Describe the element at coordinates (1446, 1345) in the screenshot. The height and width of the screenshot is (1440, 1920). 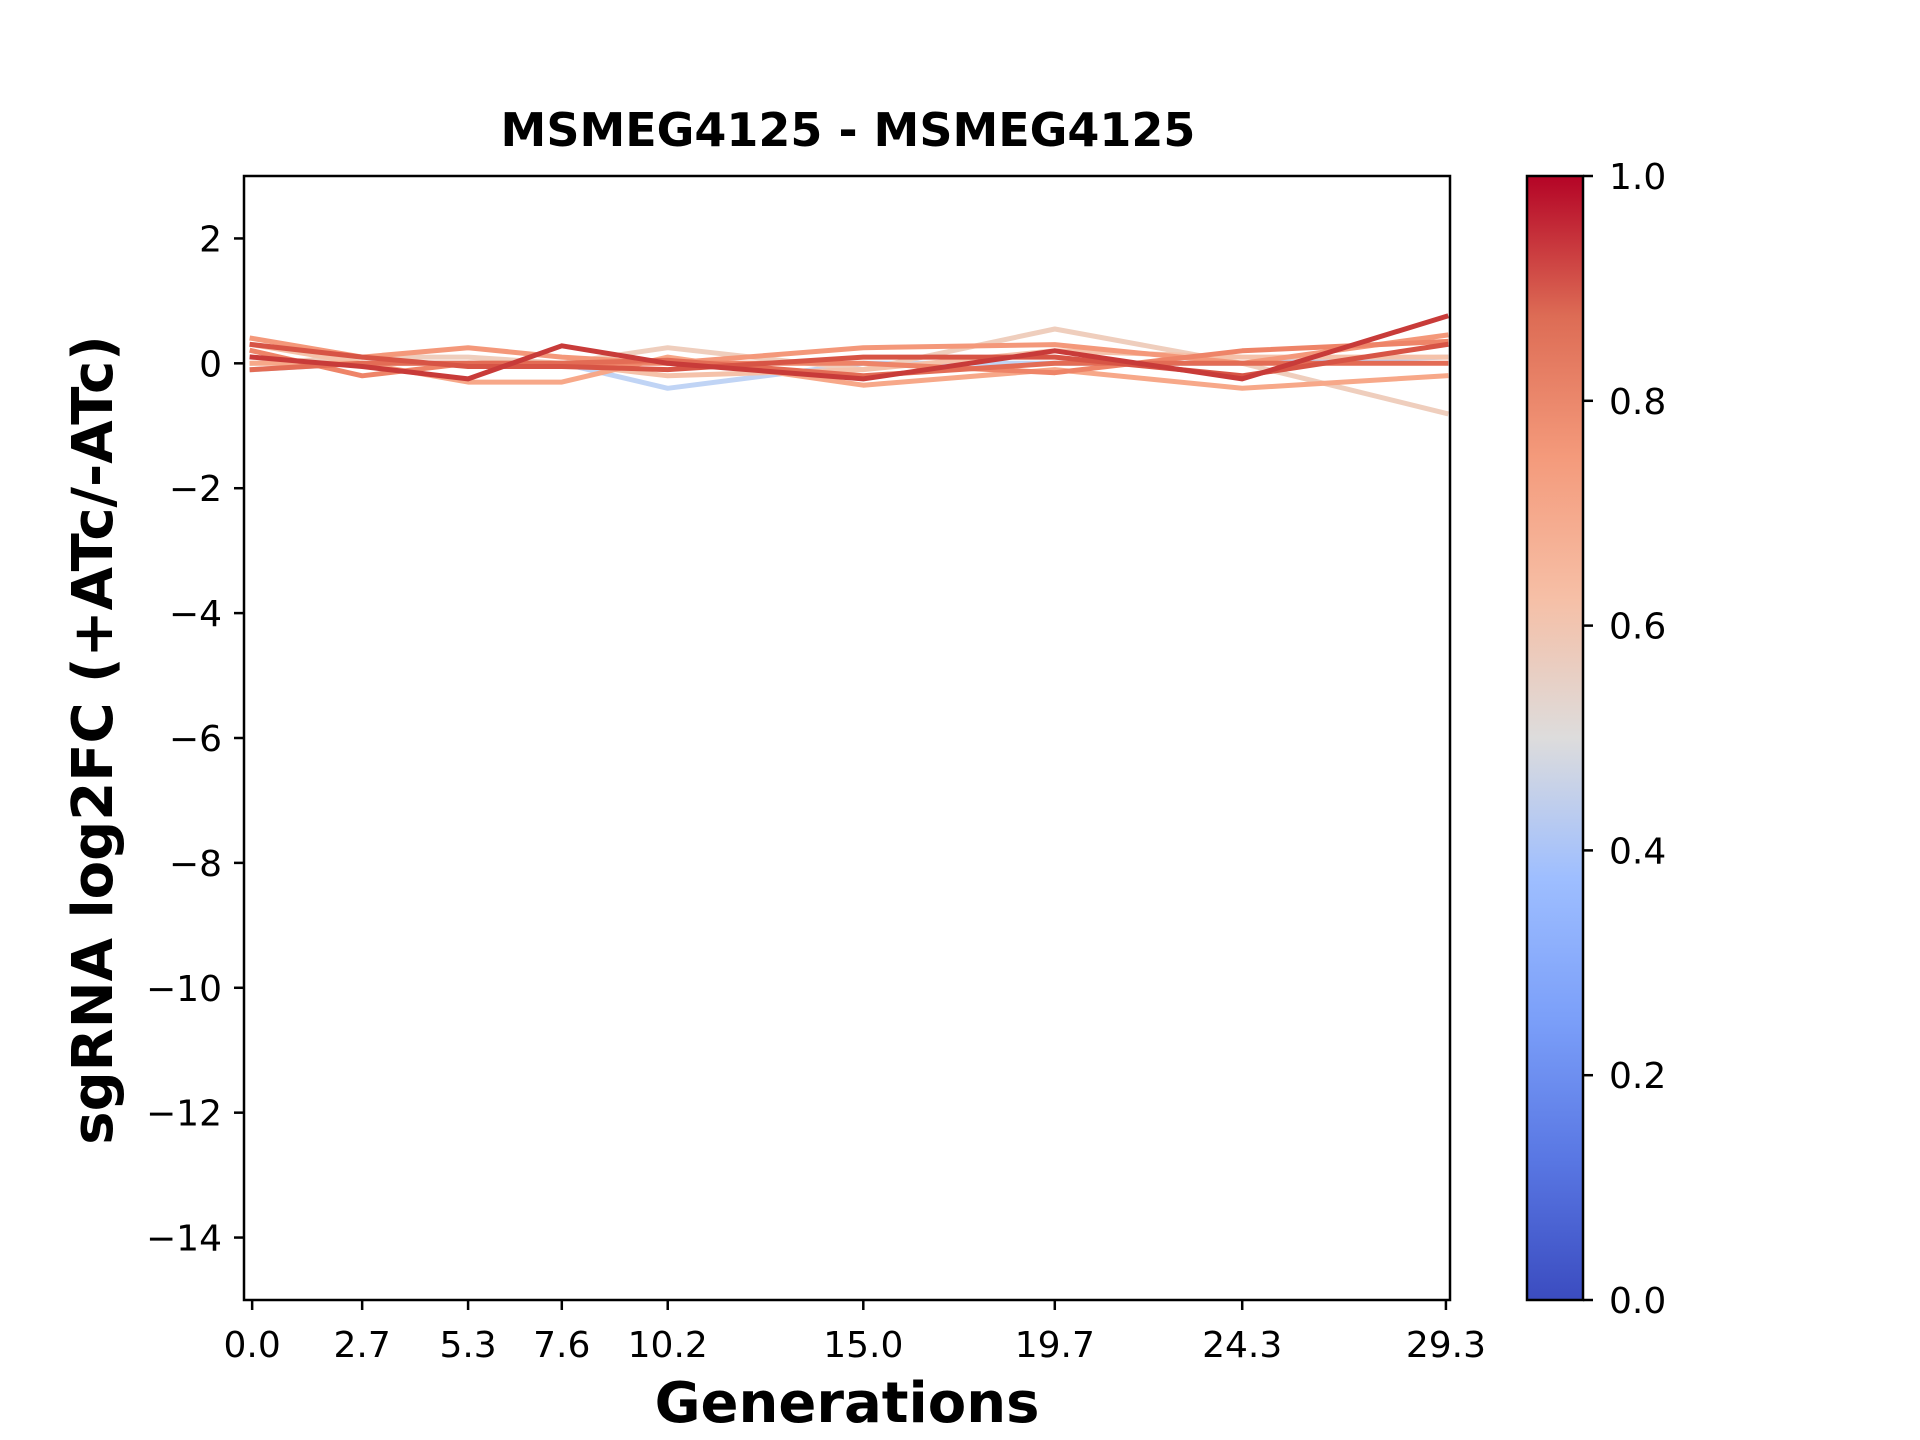
I see `x-tick-label: 29.3` at that location.